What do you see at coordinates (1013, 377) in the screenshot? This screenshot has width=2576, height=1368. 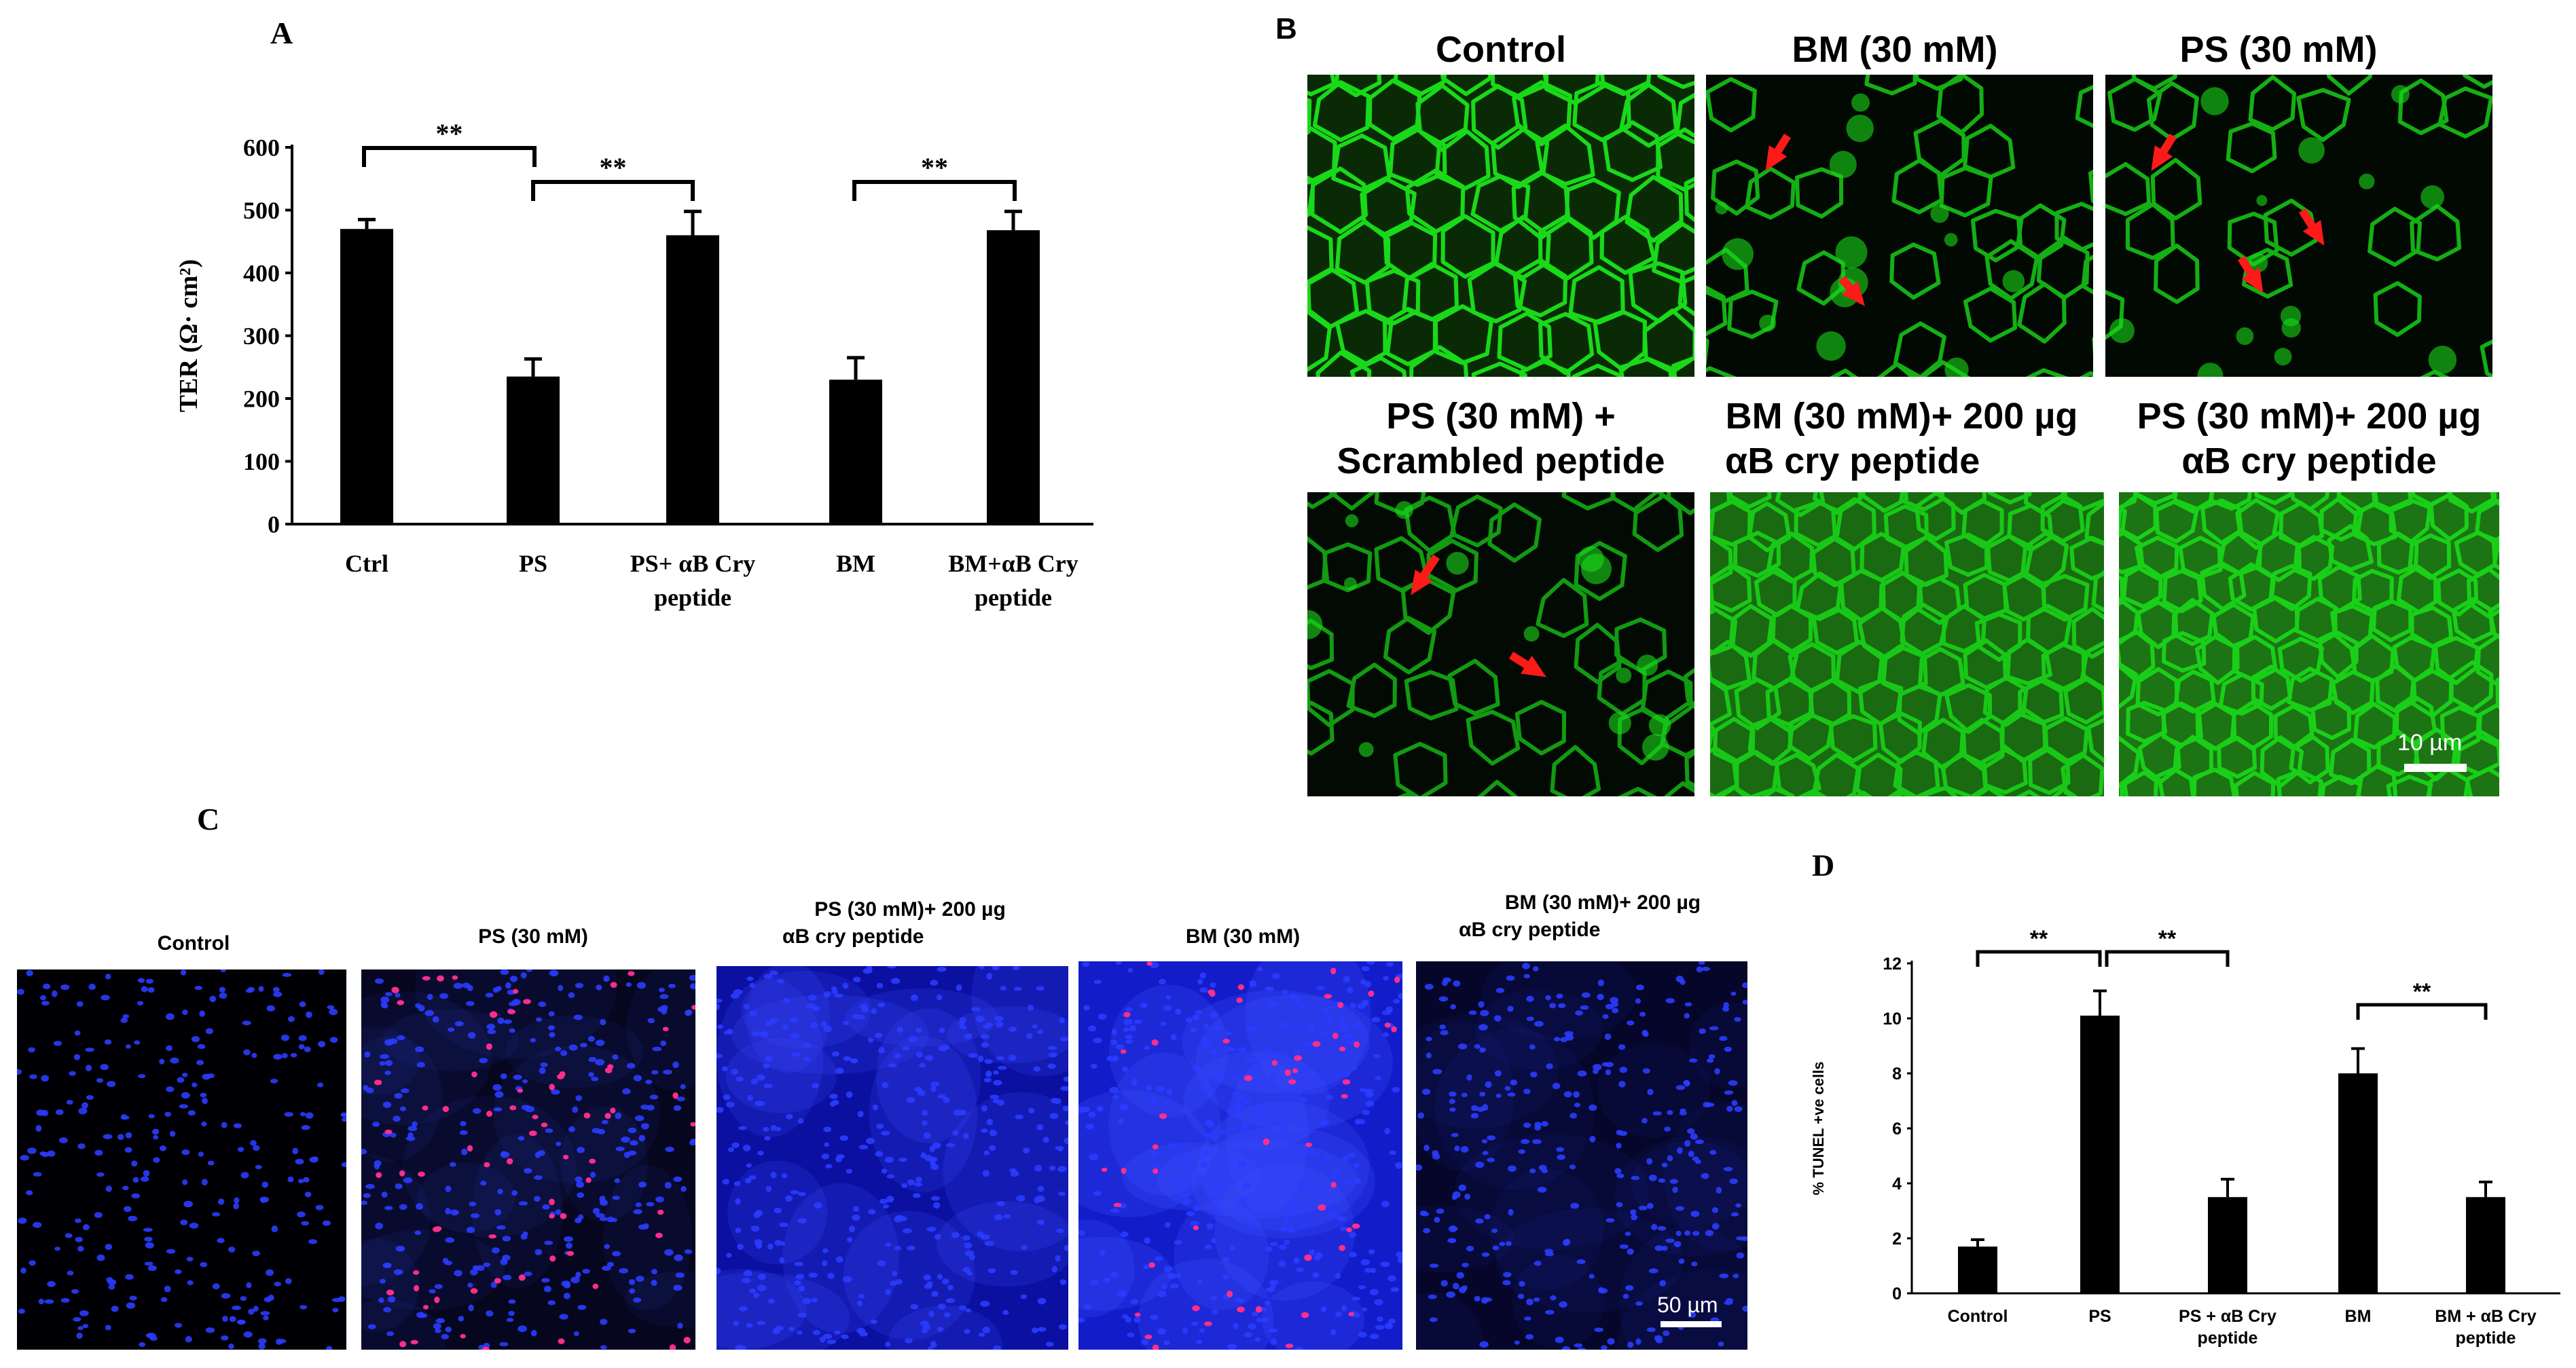 I see `bar` at bounding box center [1013, 377].